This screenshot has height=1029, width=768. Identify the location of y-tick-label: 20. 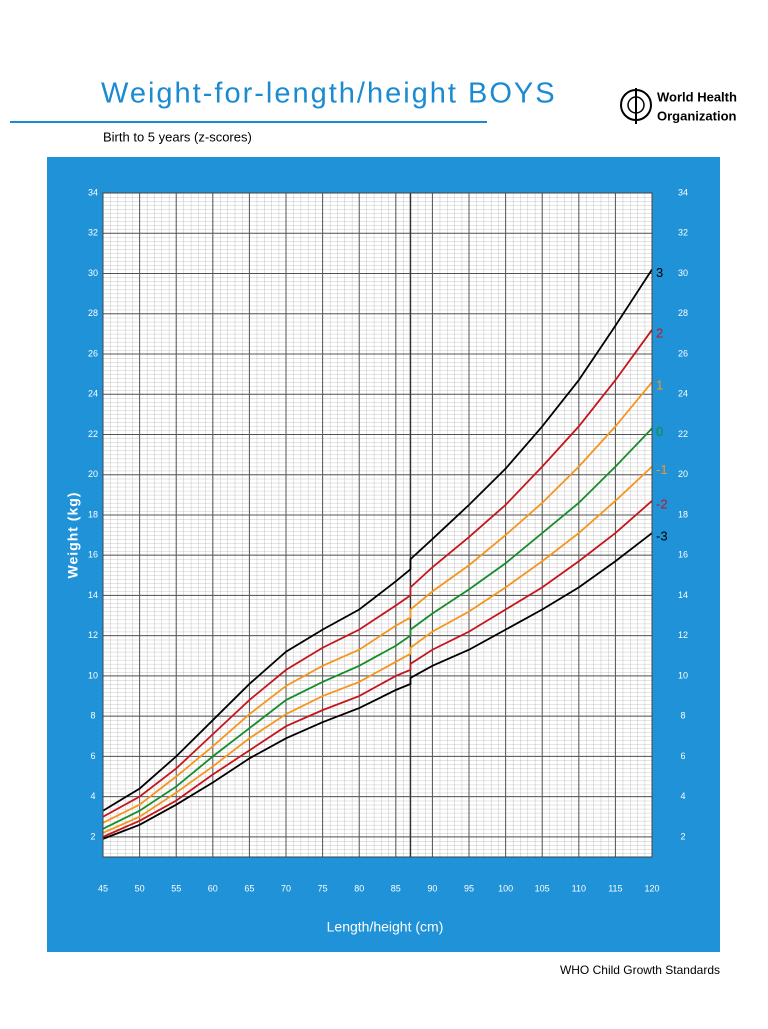
(93, 474).